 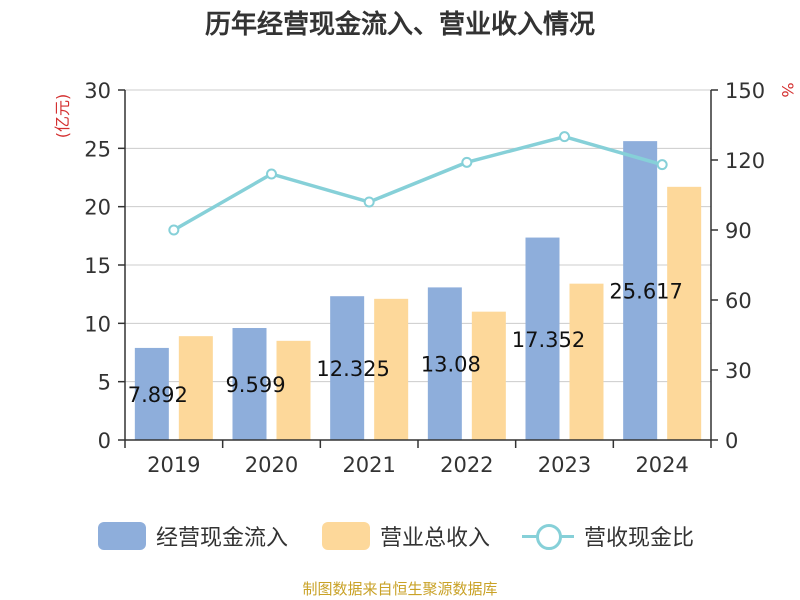 What do you see at coordinates (400, 589) in the screenshot?
I see `data-source-note: 制图数据来自恒生聚源数据库` at bounding box center [400, 589].